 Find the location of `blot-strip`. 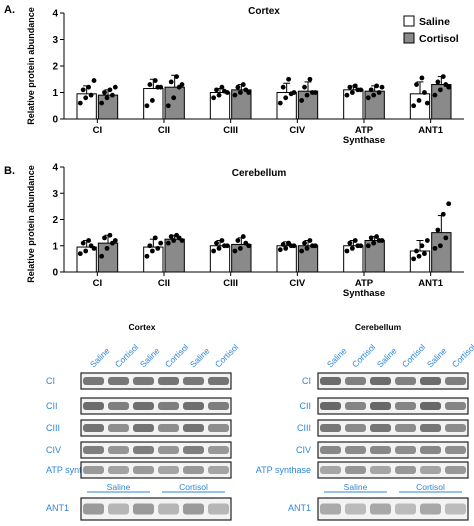

blot-strip is located at coordinates (156, 470).